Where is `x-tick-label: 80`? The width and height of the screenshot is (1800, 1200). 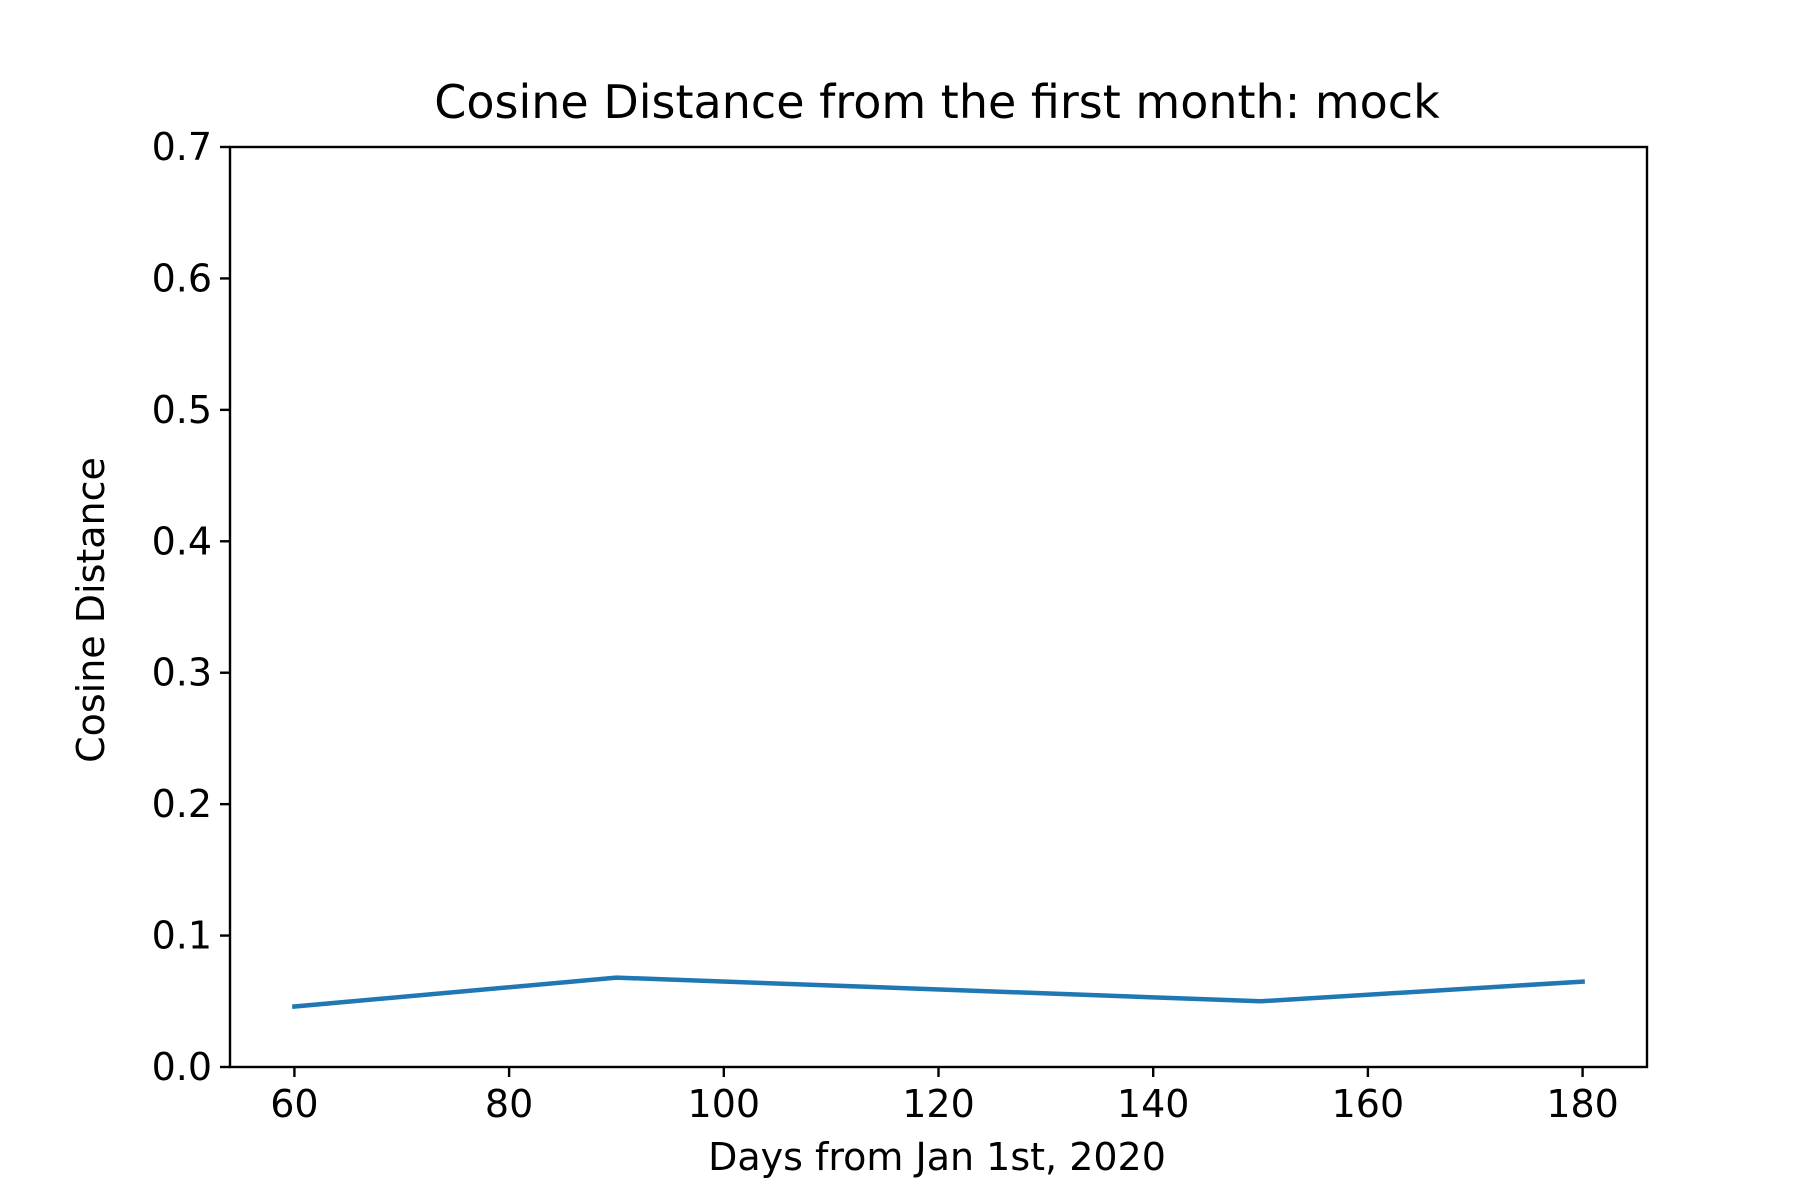
x-tick-label: 80 is located at coordinates (509, 1104).